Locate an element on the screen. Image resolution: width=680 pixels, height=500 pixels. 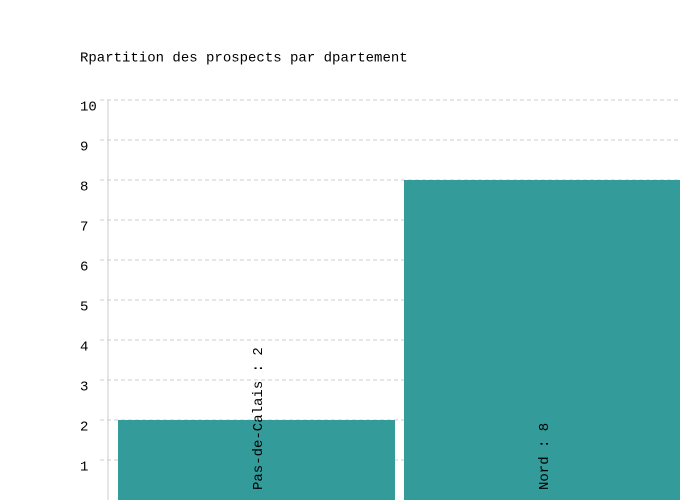
y-tick-label: 3 is located at coordinates (84, 388).